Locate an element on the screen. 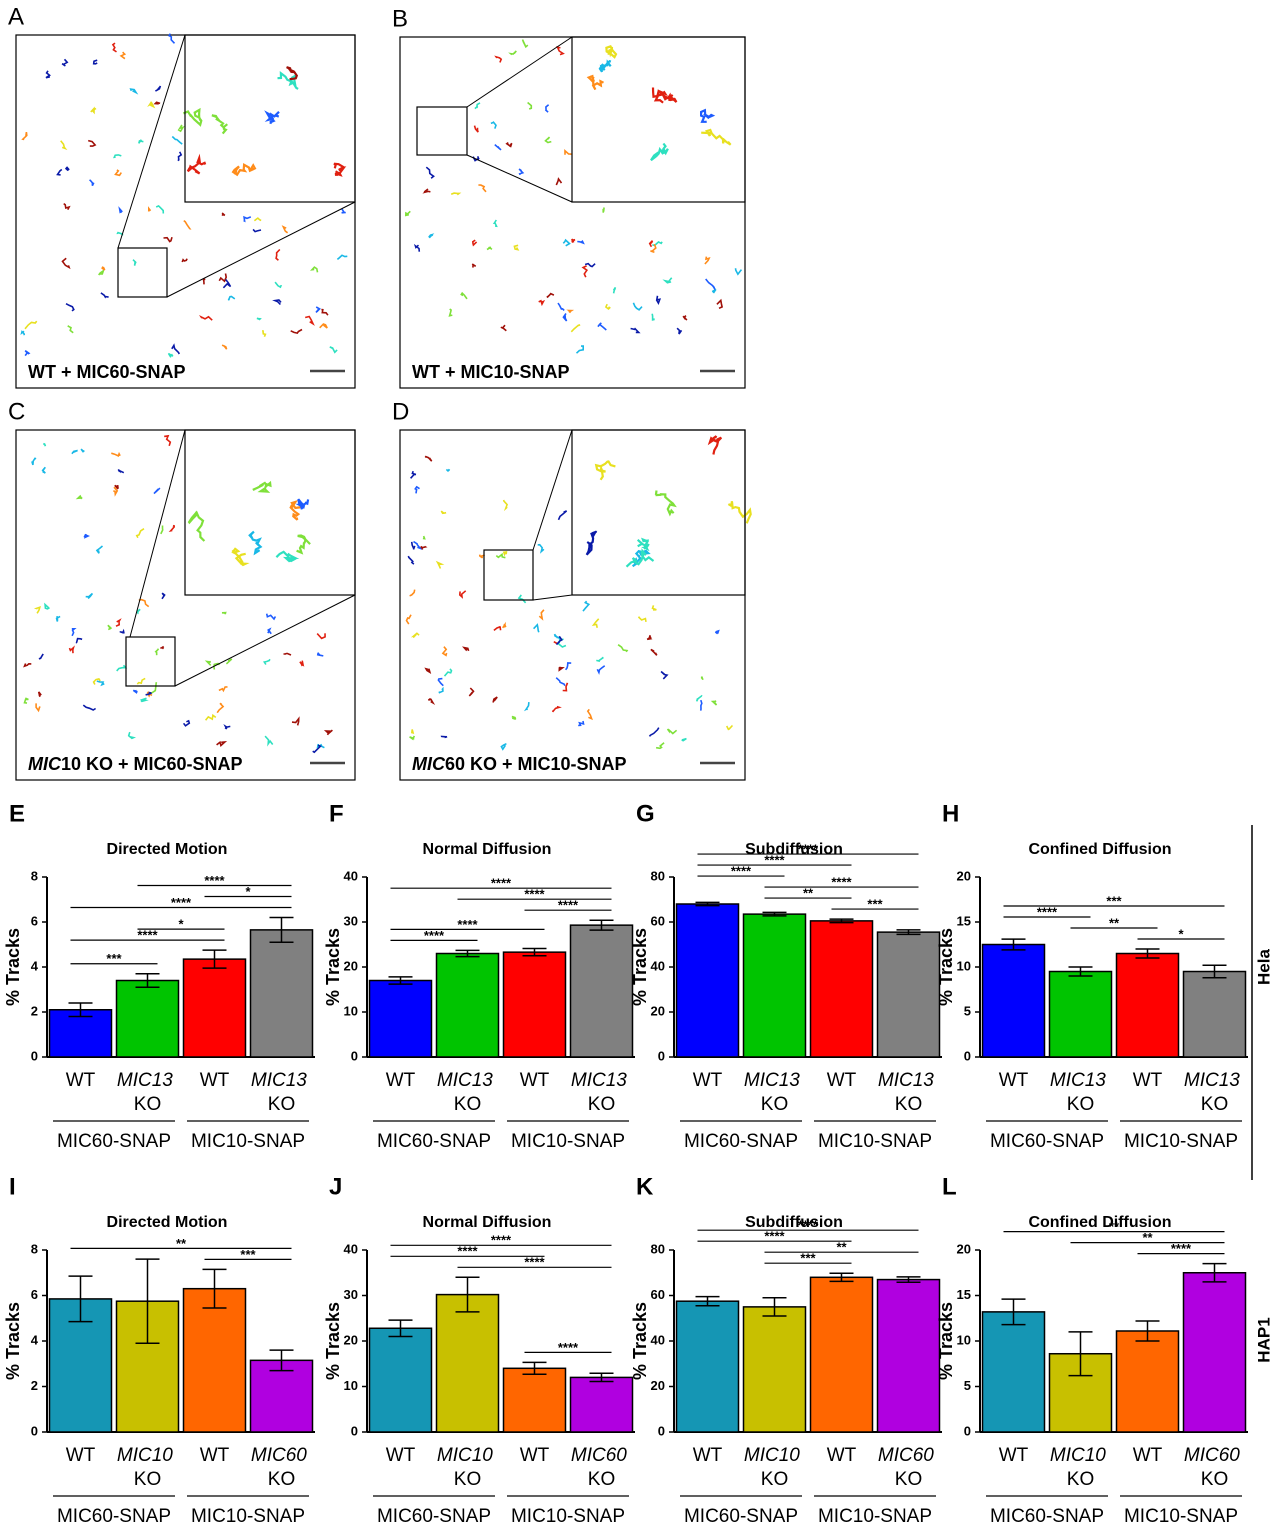  y-tick-label: 6 is located at coordinates (34, 1294).